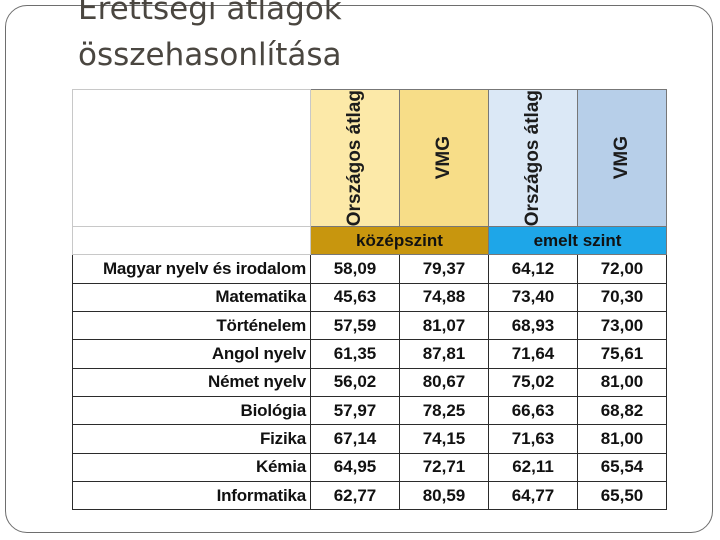  I want to click on level-header-row: középszint emelt szint, so click(369, 241).